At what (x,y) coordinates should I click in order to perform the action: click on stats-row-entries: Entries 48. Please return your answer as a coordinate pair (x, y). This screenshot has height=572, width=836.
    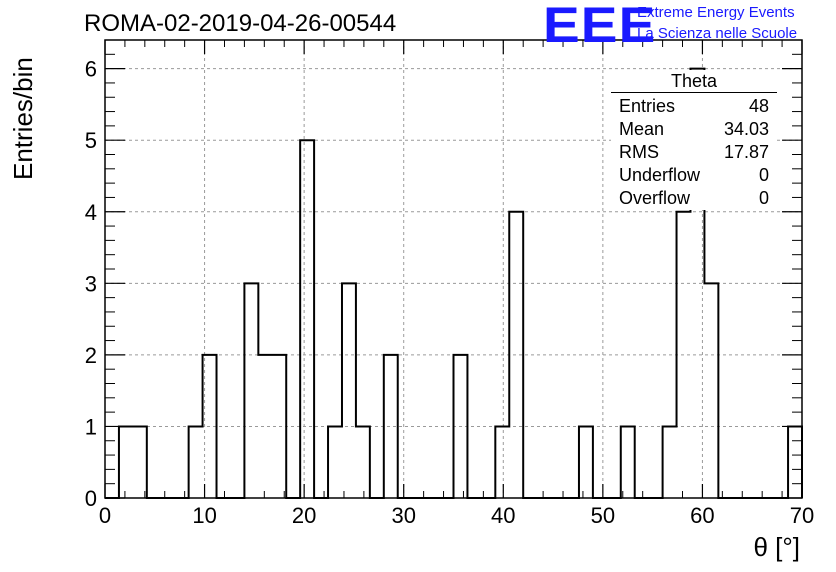
    Looking at the image, I should click on (694, 106).